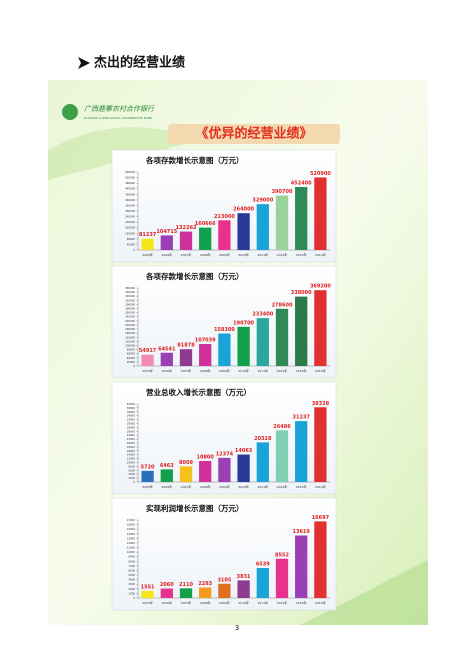 The width and height of the screenshot is (474, 669). Describe the element at coordinates (131, 566) in the screenshot. I see `y-tick-label: 7000` at that location.